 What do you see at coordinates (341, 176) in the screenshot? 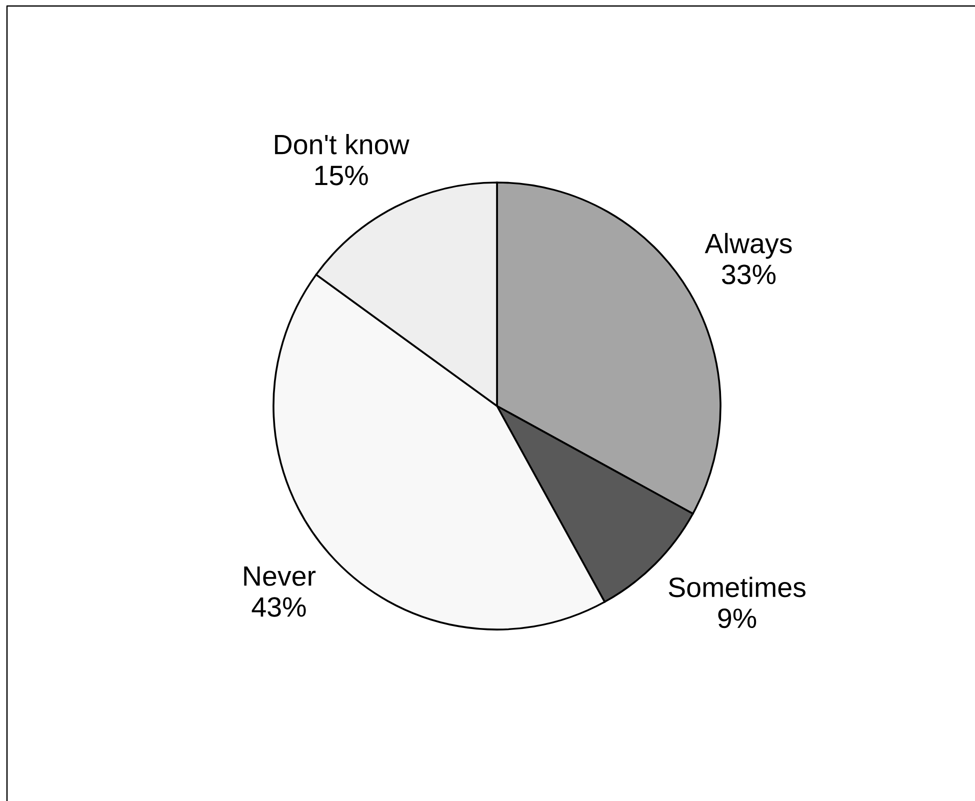
I see `data-label: 15%` at bounding box center [341, 176].